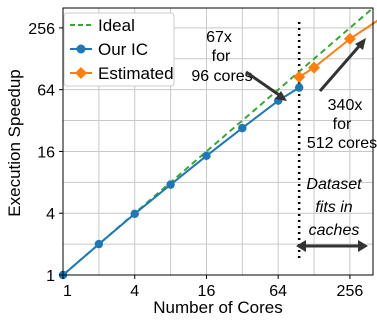 The height and width of the screenshot is (325, 377). What do you see at coordinates (41, 29) in the screenshot?
I see `y-tick-label: 256` at bounding box center [41, 29].